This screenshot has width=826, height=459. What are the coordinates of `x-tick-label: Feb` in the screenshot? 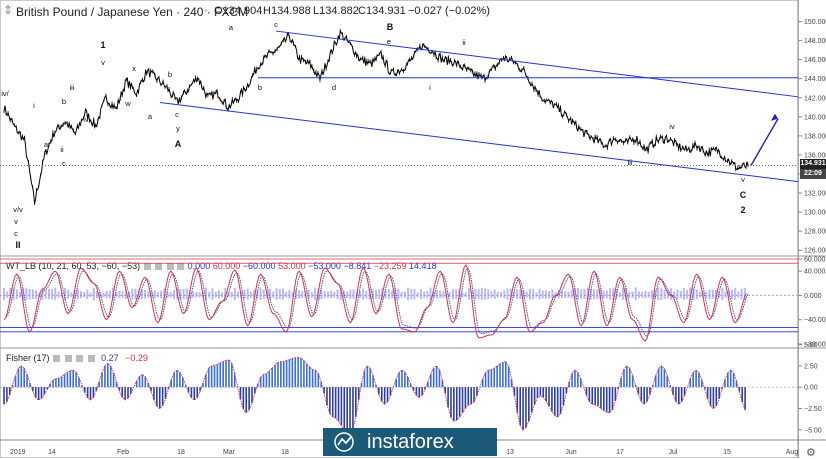 It's located at (123, 452).